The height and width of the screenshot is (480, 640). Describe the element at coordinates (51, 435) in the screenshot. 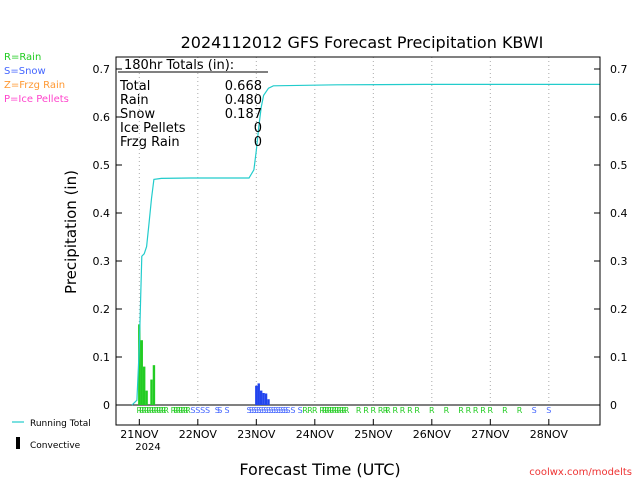

I see `legend-bottom: Running Total Convective` at that location.